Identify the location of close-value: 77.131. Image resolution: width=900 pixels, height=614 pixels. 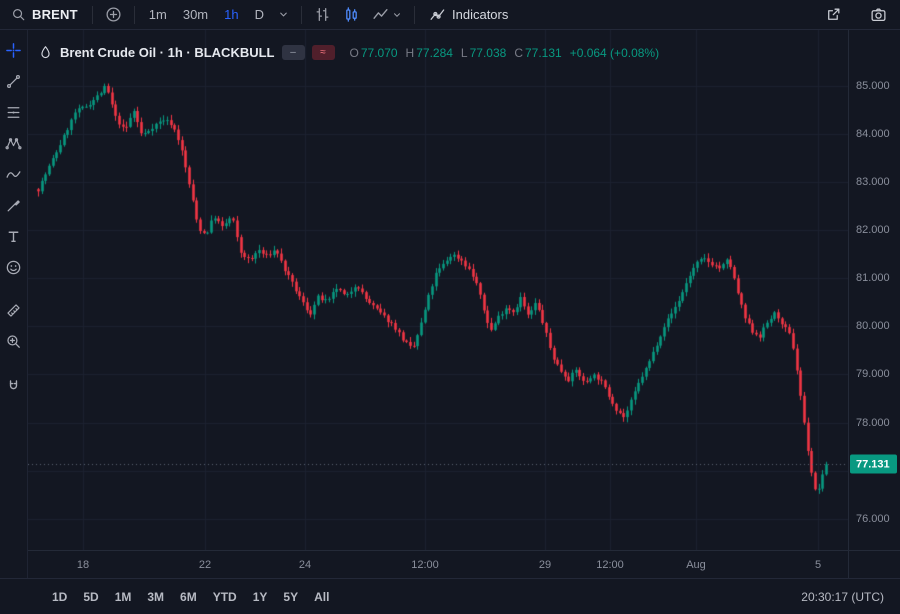
(543, 52).